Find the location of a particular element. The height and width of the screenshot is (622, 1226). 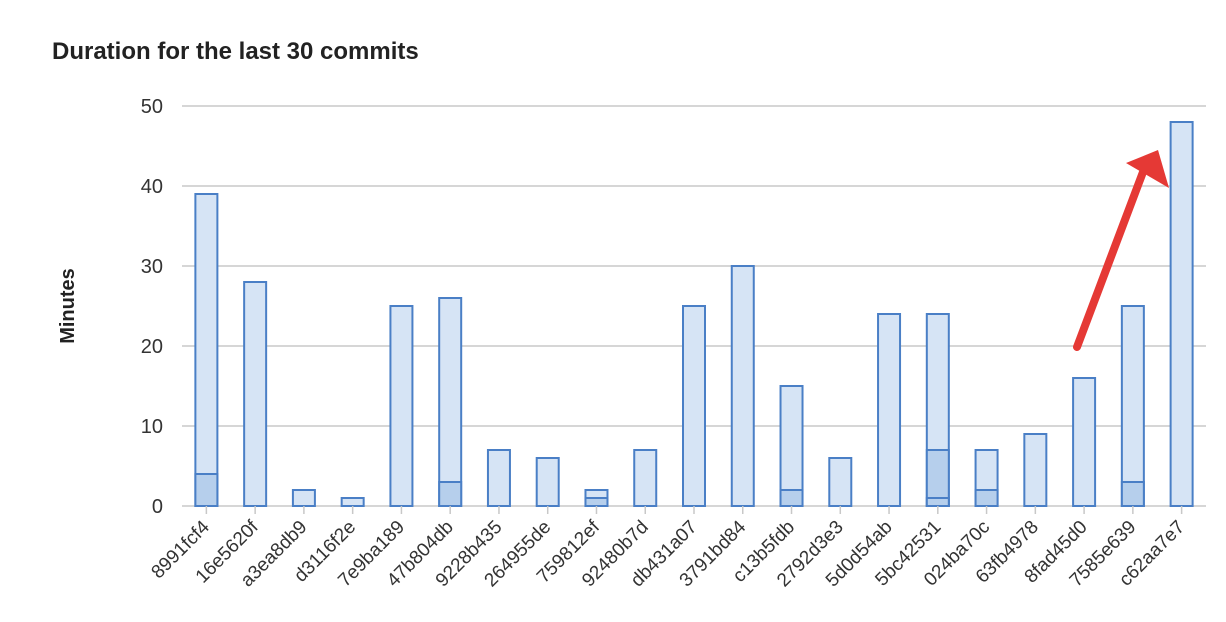

y-tick-label: 20 is located at coordinates (152, 347).